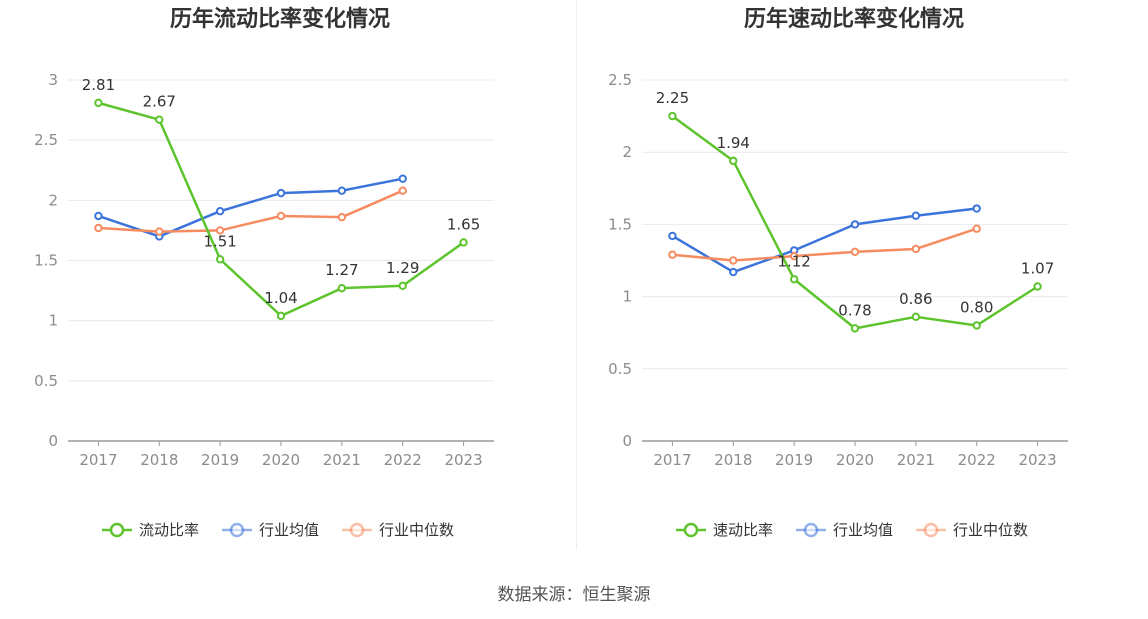  Describe the element at coordinates (576, 275) in the screenshot. I see `panel-divider` at that location.